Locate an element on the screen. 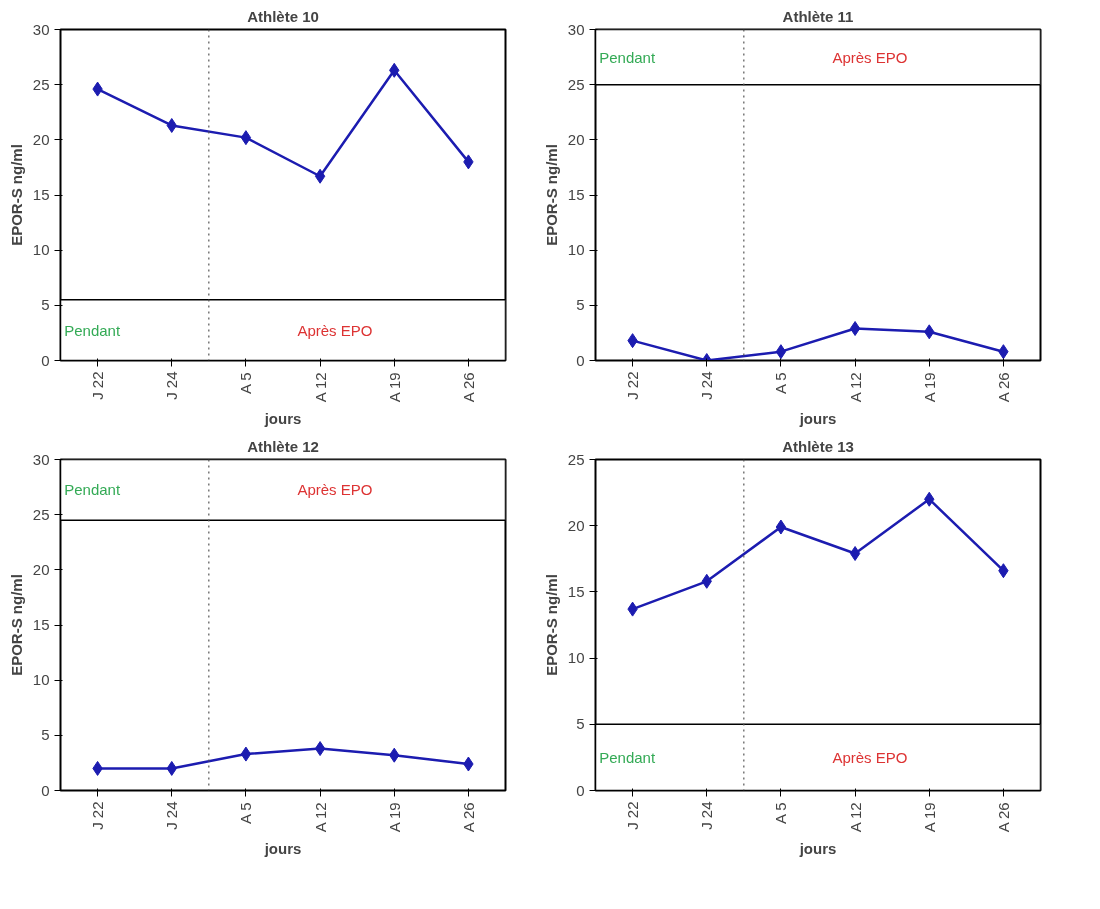 The height and width of the screenshot is (909, 1100). chart-title: Athlète 10 is located at coordinates (283, 16).